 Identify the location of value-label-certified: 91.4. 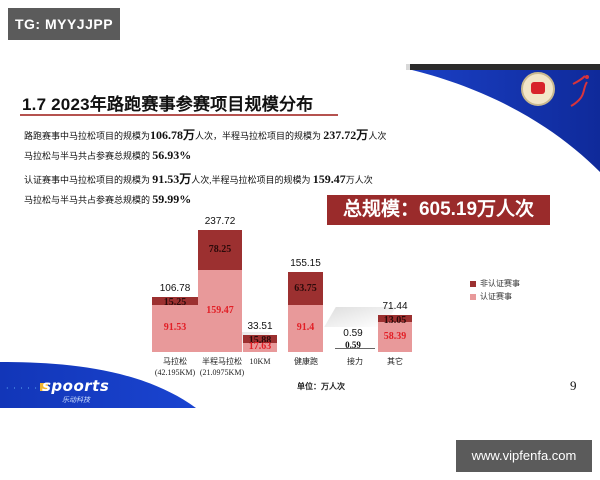
(305, 328).